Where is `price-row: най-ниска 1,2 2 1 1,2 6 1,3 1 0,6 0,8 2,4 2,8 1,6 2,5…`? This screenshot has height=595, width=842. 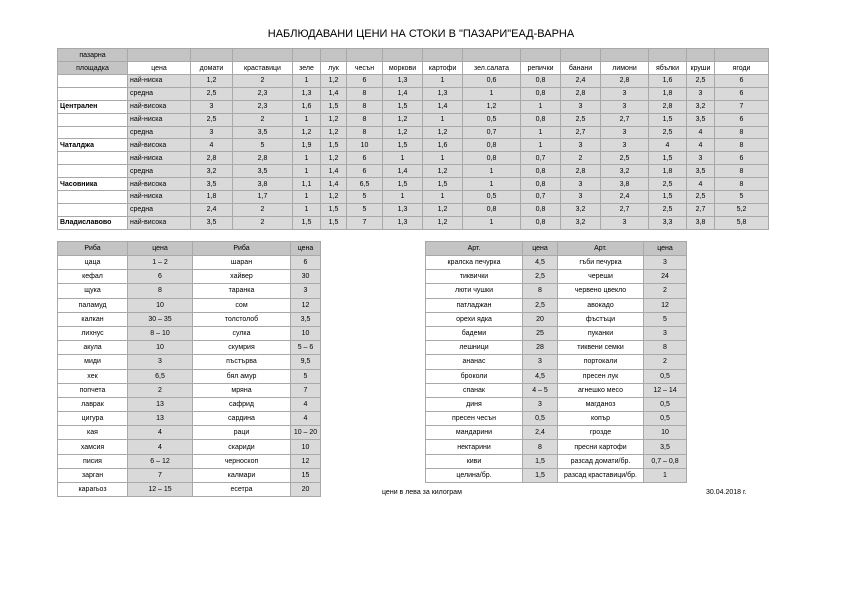
price-row: най-ниска 1,2 2 1 1,2 6 1,3 1 0,6 0,8 2,4 2,8 1,6 2,5… is located at coordinates (413, 81).